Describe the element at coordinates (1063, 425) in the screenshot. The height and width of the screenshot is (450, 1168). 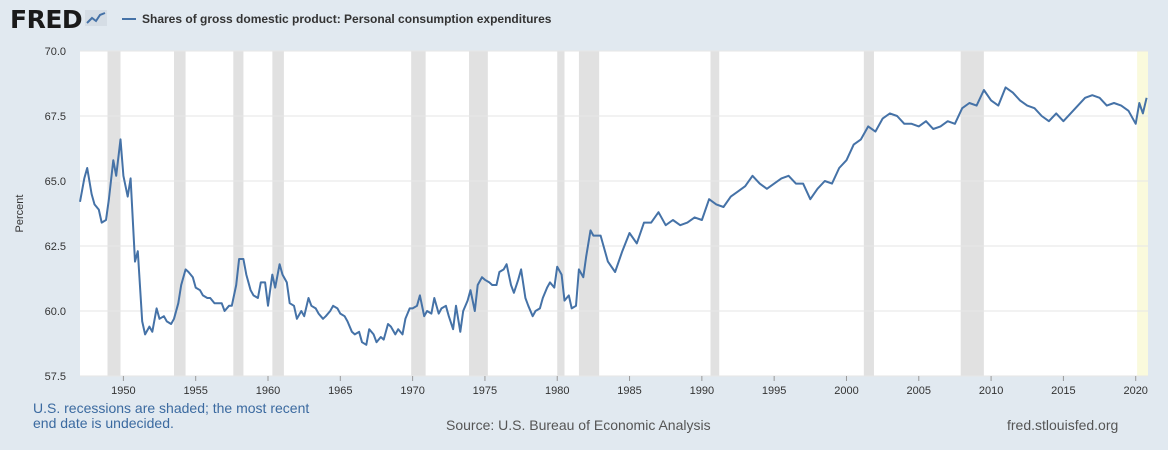
I see `site-url: fred.stlouisfed.org` at that location.